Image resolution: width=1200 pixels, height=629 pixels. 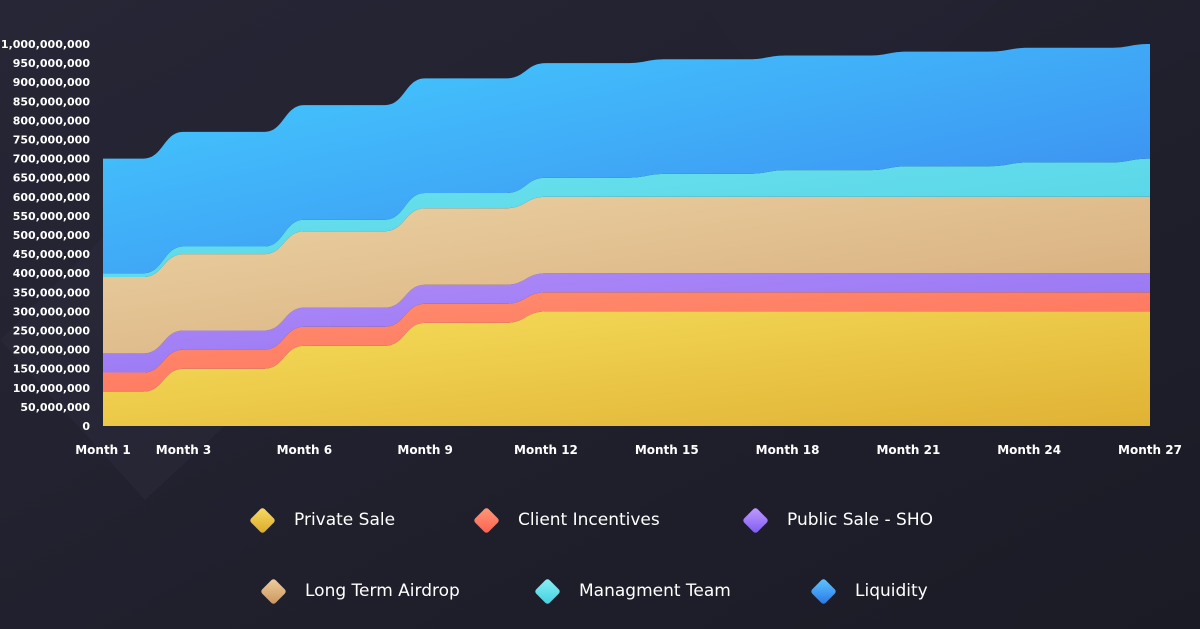 I want to click on y-tick-label: 0, so click(x=86, y=426).